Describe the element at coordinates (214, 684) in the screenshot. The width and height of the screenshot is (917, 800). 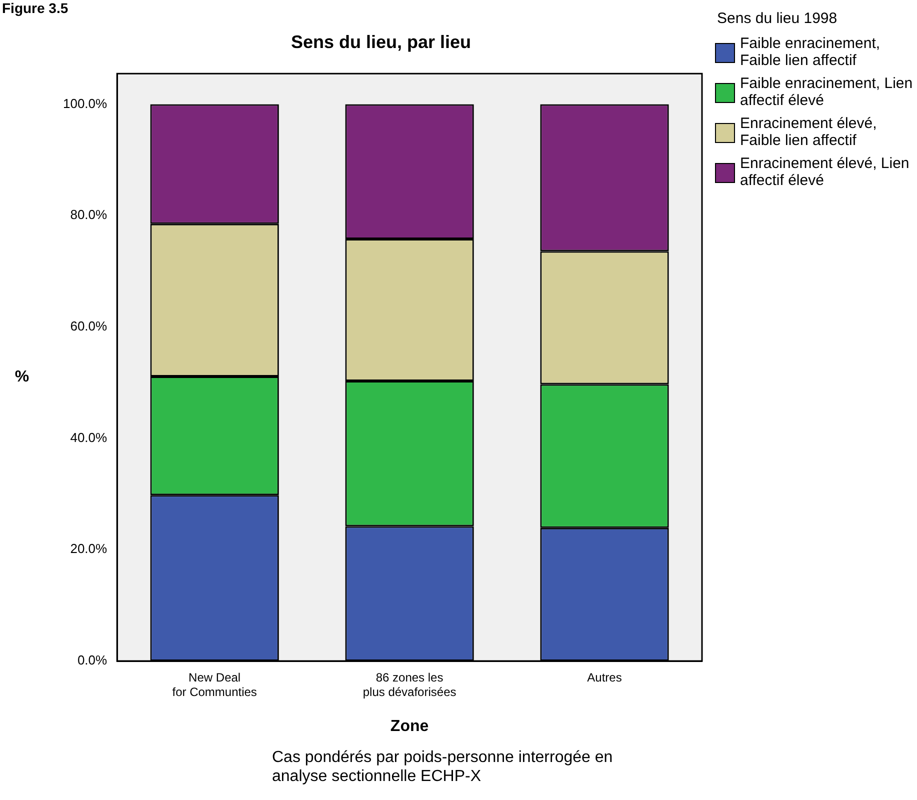
I see `x-tick-label: New Deal for Communties` at that location.